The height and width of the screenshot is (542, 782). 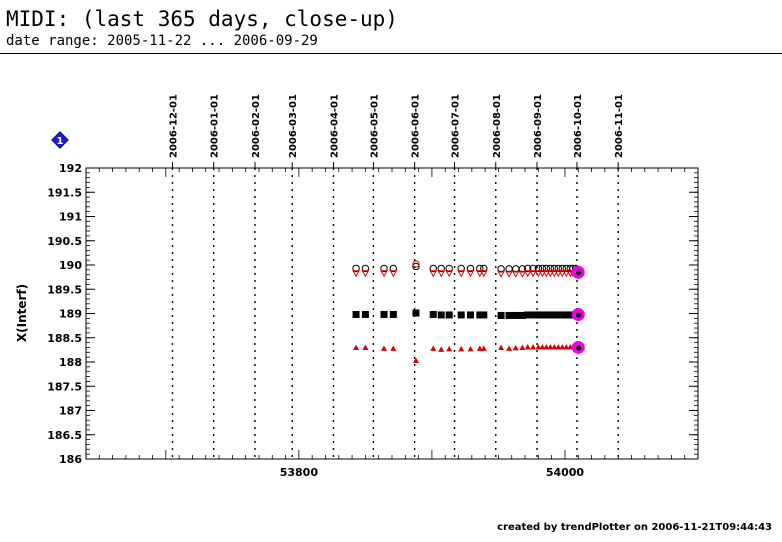 What do you see at coordinates (64, 241) in the screenshot?
I see `y-tick-label: 190.5` at bounding box center [64, 241].